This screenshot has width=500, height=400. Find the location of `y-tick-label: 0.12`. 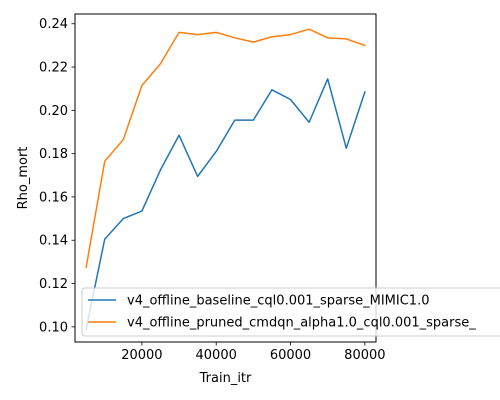

y-tick-label: 0.12 is located at coordinates (53, 284).